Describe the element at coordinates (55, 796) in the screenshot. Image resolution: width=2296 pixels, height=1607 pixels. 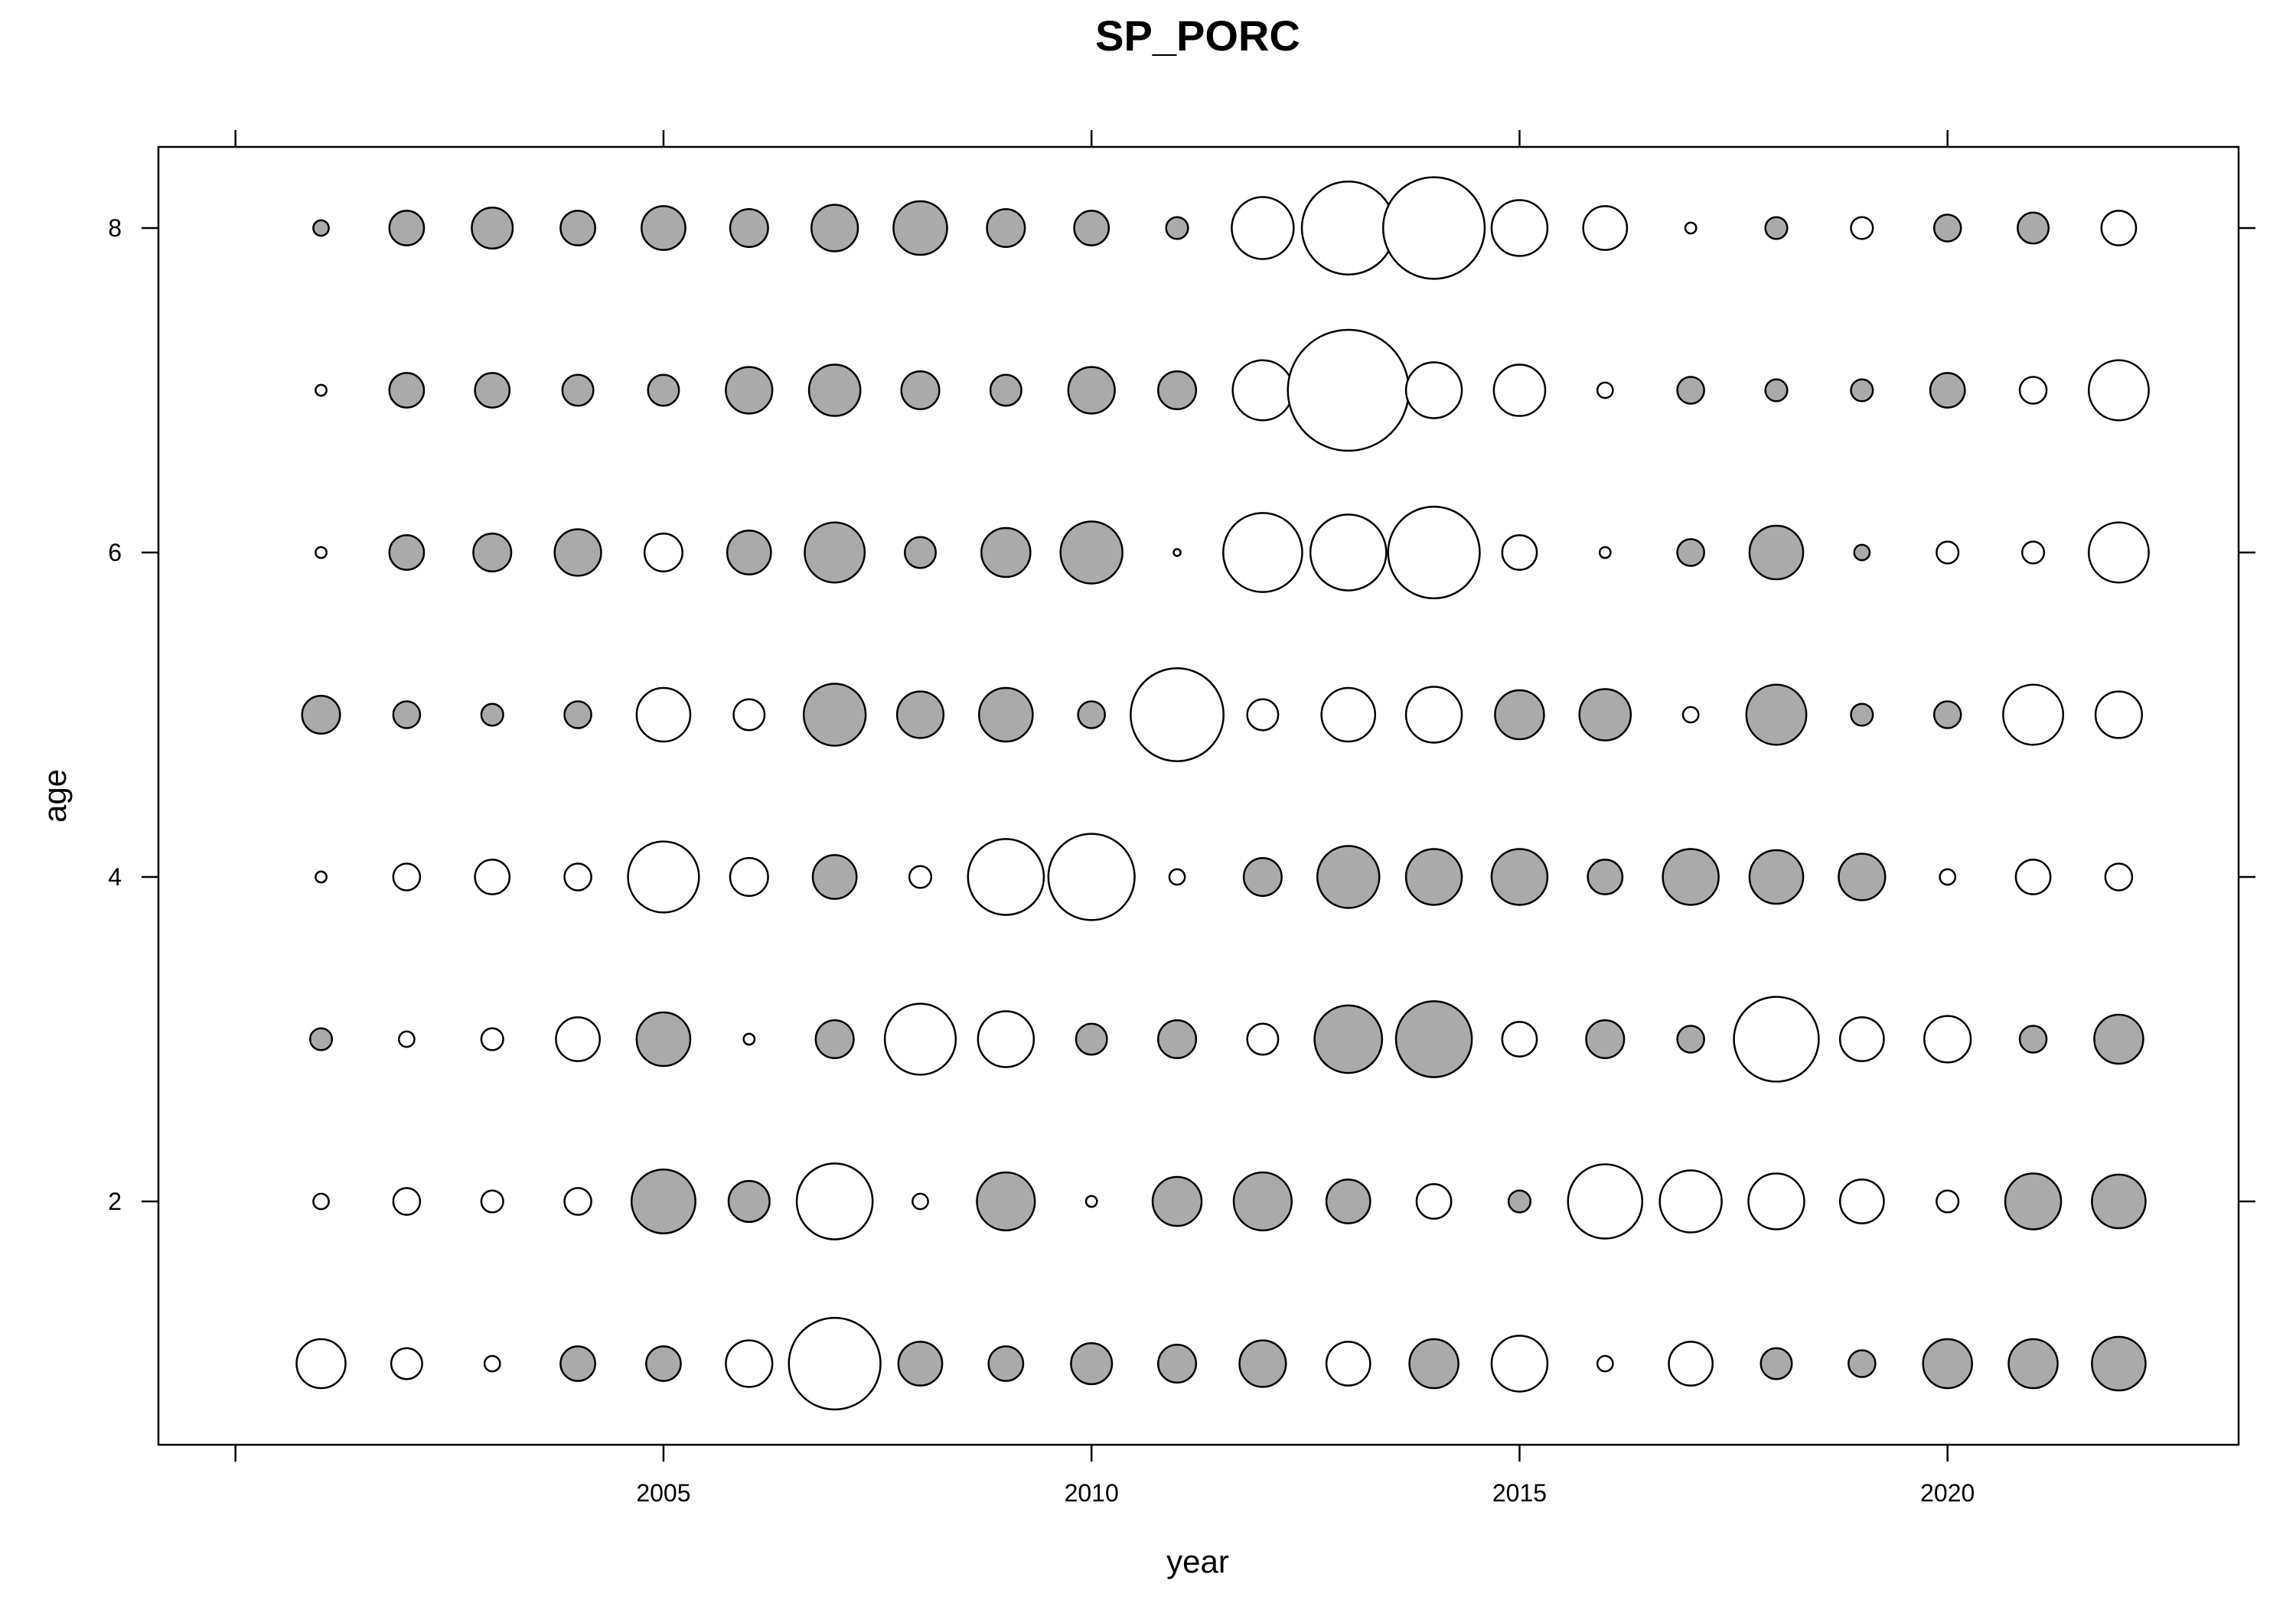
I see `y-axis-label: age` at that location.